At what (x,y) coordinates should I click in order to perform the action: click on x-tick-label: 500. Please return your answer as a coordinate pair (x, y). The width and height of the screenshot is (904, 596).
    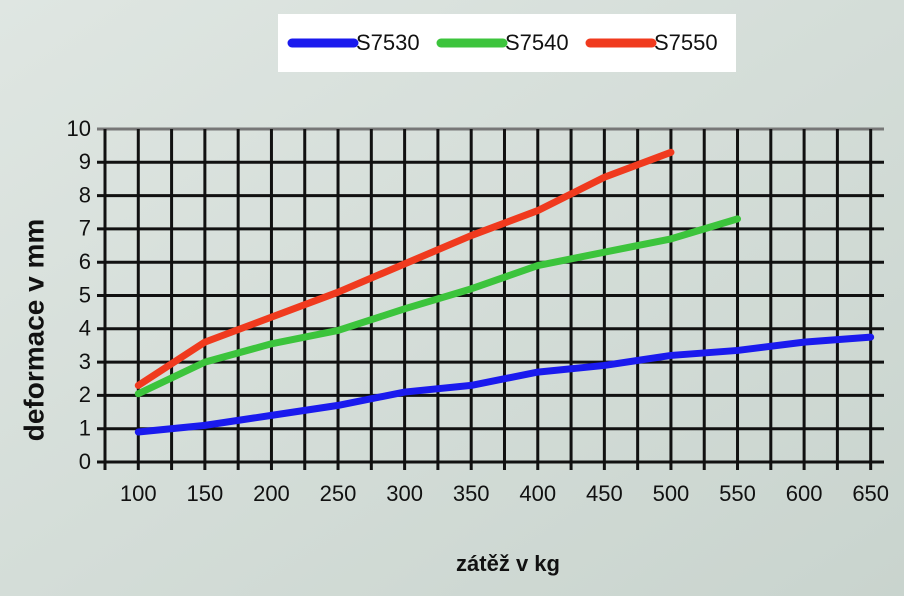
    Looking at the image, I should click on (671, 493).